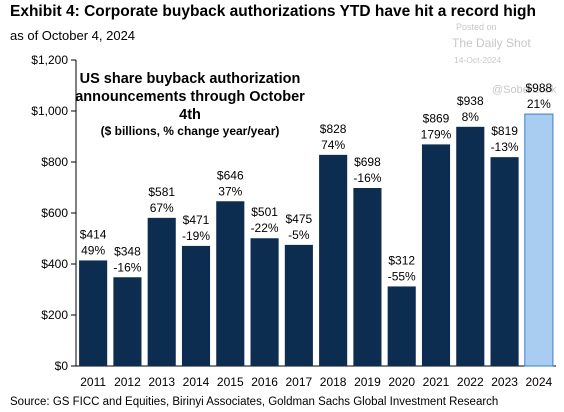  I want to click on pct-label-2015: 37%, so click(230, 191).